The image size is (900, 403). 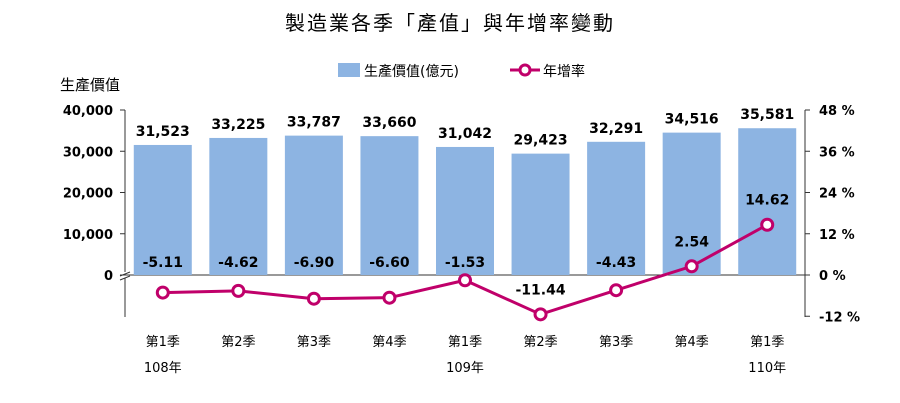 What do you see at coordinates (238, 125) in the screenshot?
I see `bar-value-label: 33,225` at bounding box center [238, 125].